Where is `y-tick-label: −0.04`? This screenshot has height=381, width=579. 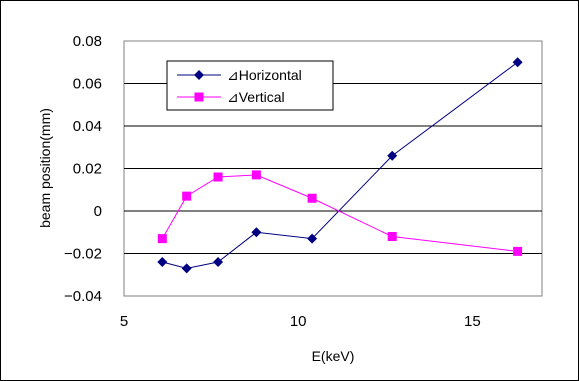
y-tick-label: −0.04 is located at coordinates (83, 296).